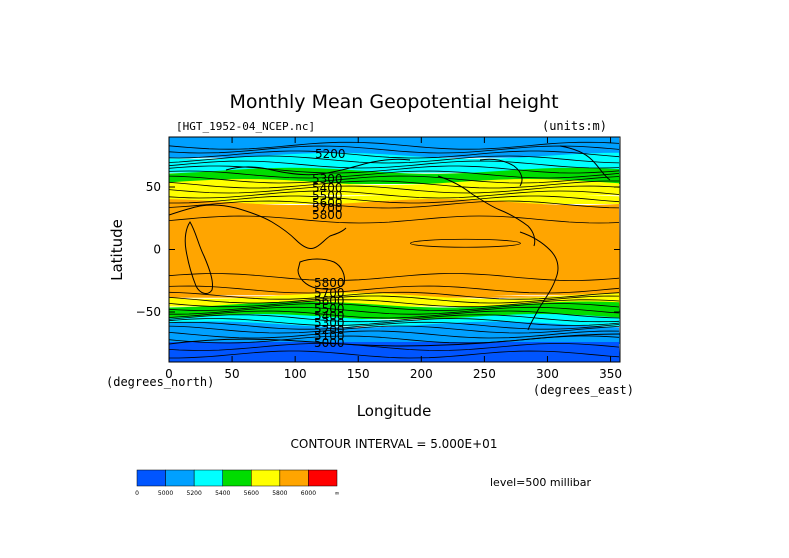 The width and height of the screenshot is (789, 558). I want to click on contour-interval-text: CONTOUR INTERVAL = 5.000E+01, so click(394, 444).